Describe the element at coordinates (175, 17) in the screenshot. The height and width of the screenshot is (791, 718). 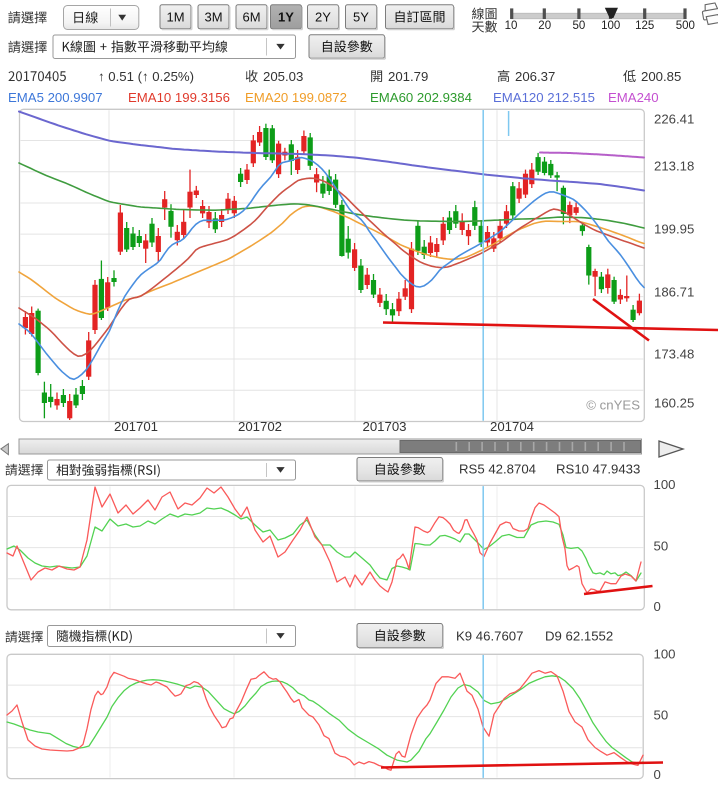
I see `svg-text: 1M` at that location.